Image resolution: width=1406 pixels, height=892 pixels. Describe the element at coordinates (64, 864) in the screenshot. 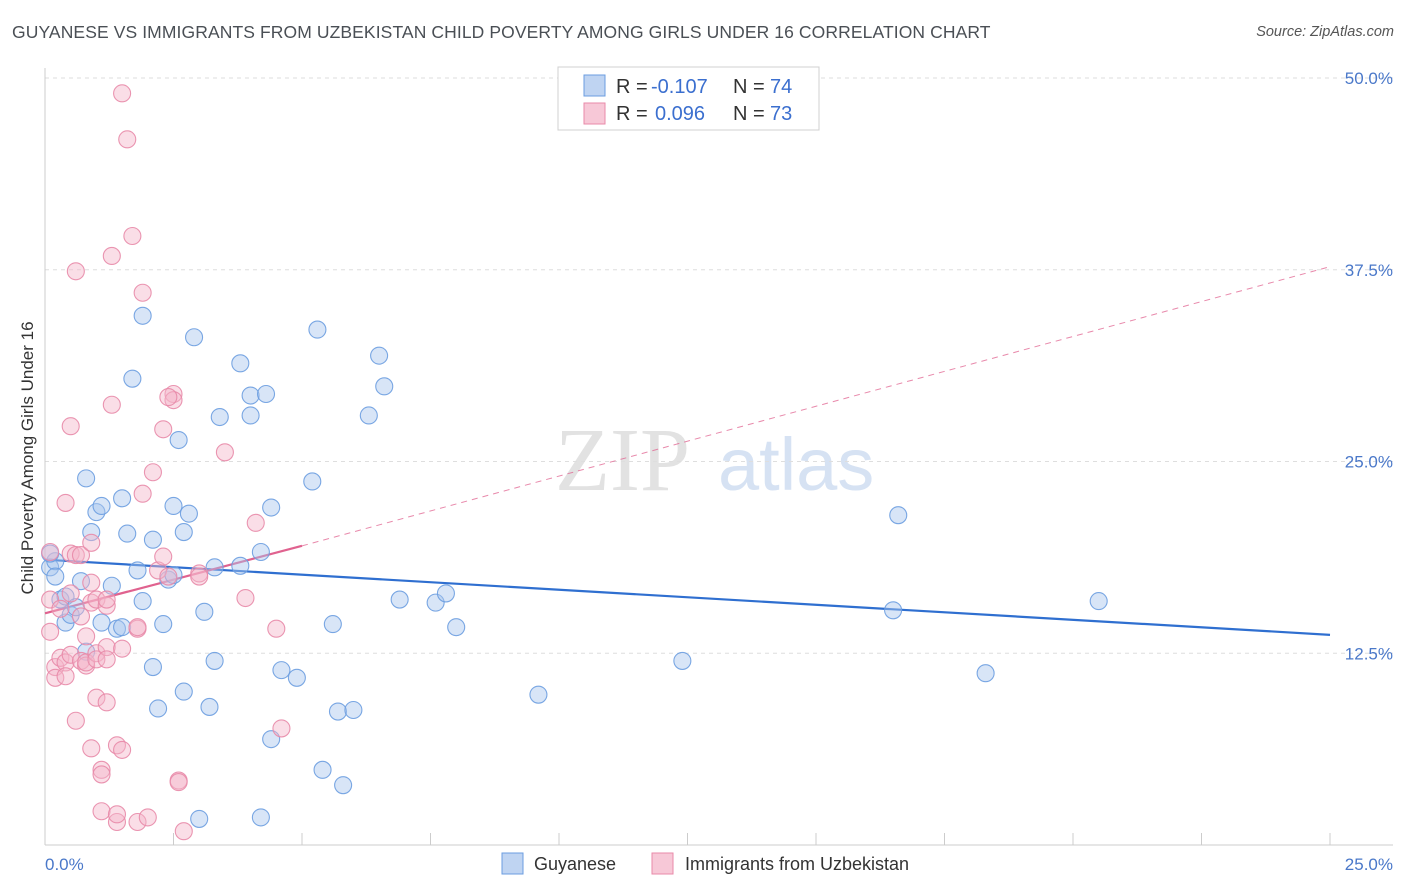

I see `x-tick-label-0: 0.0%` at that location.